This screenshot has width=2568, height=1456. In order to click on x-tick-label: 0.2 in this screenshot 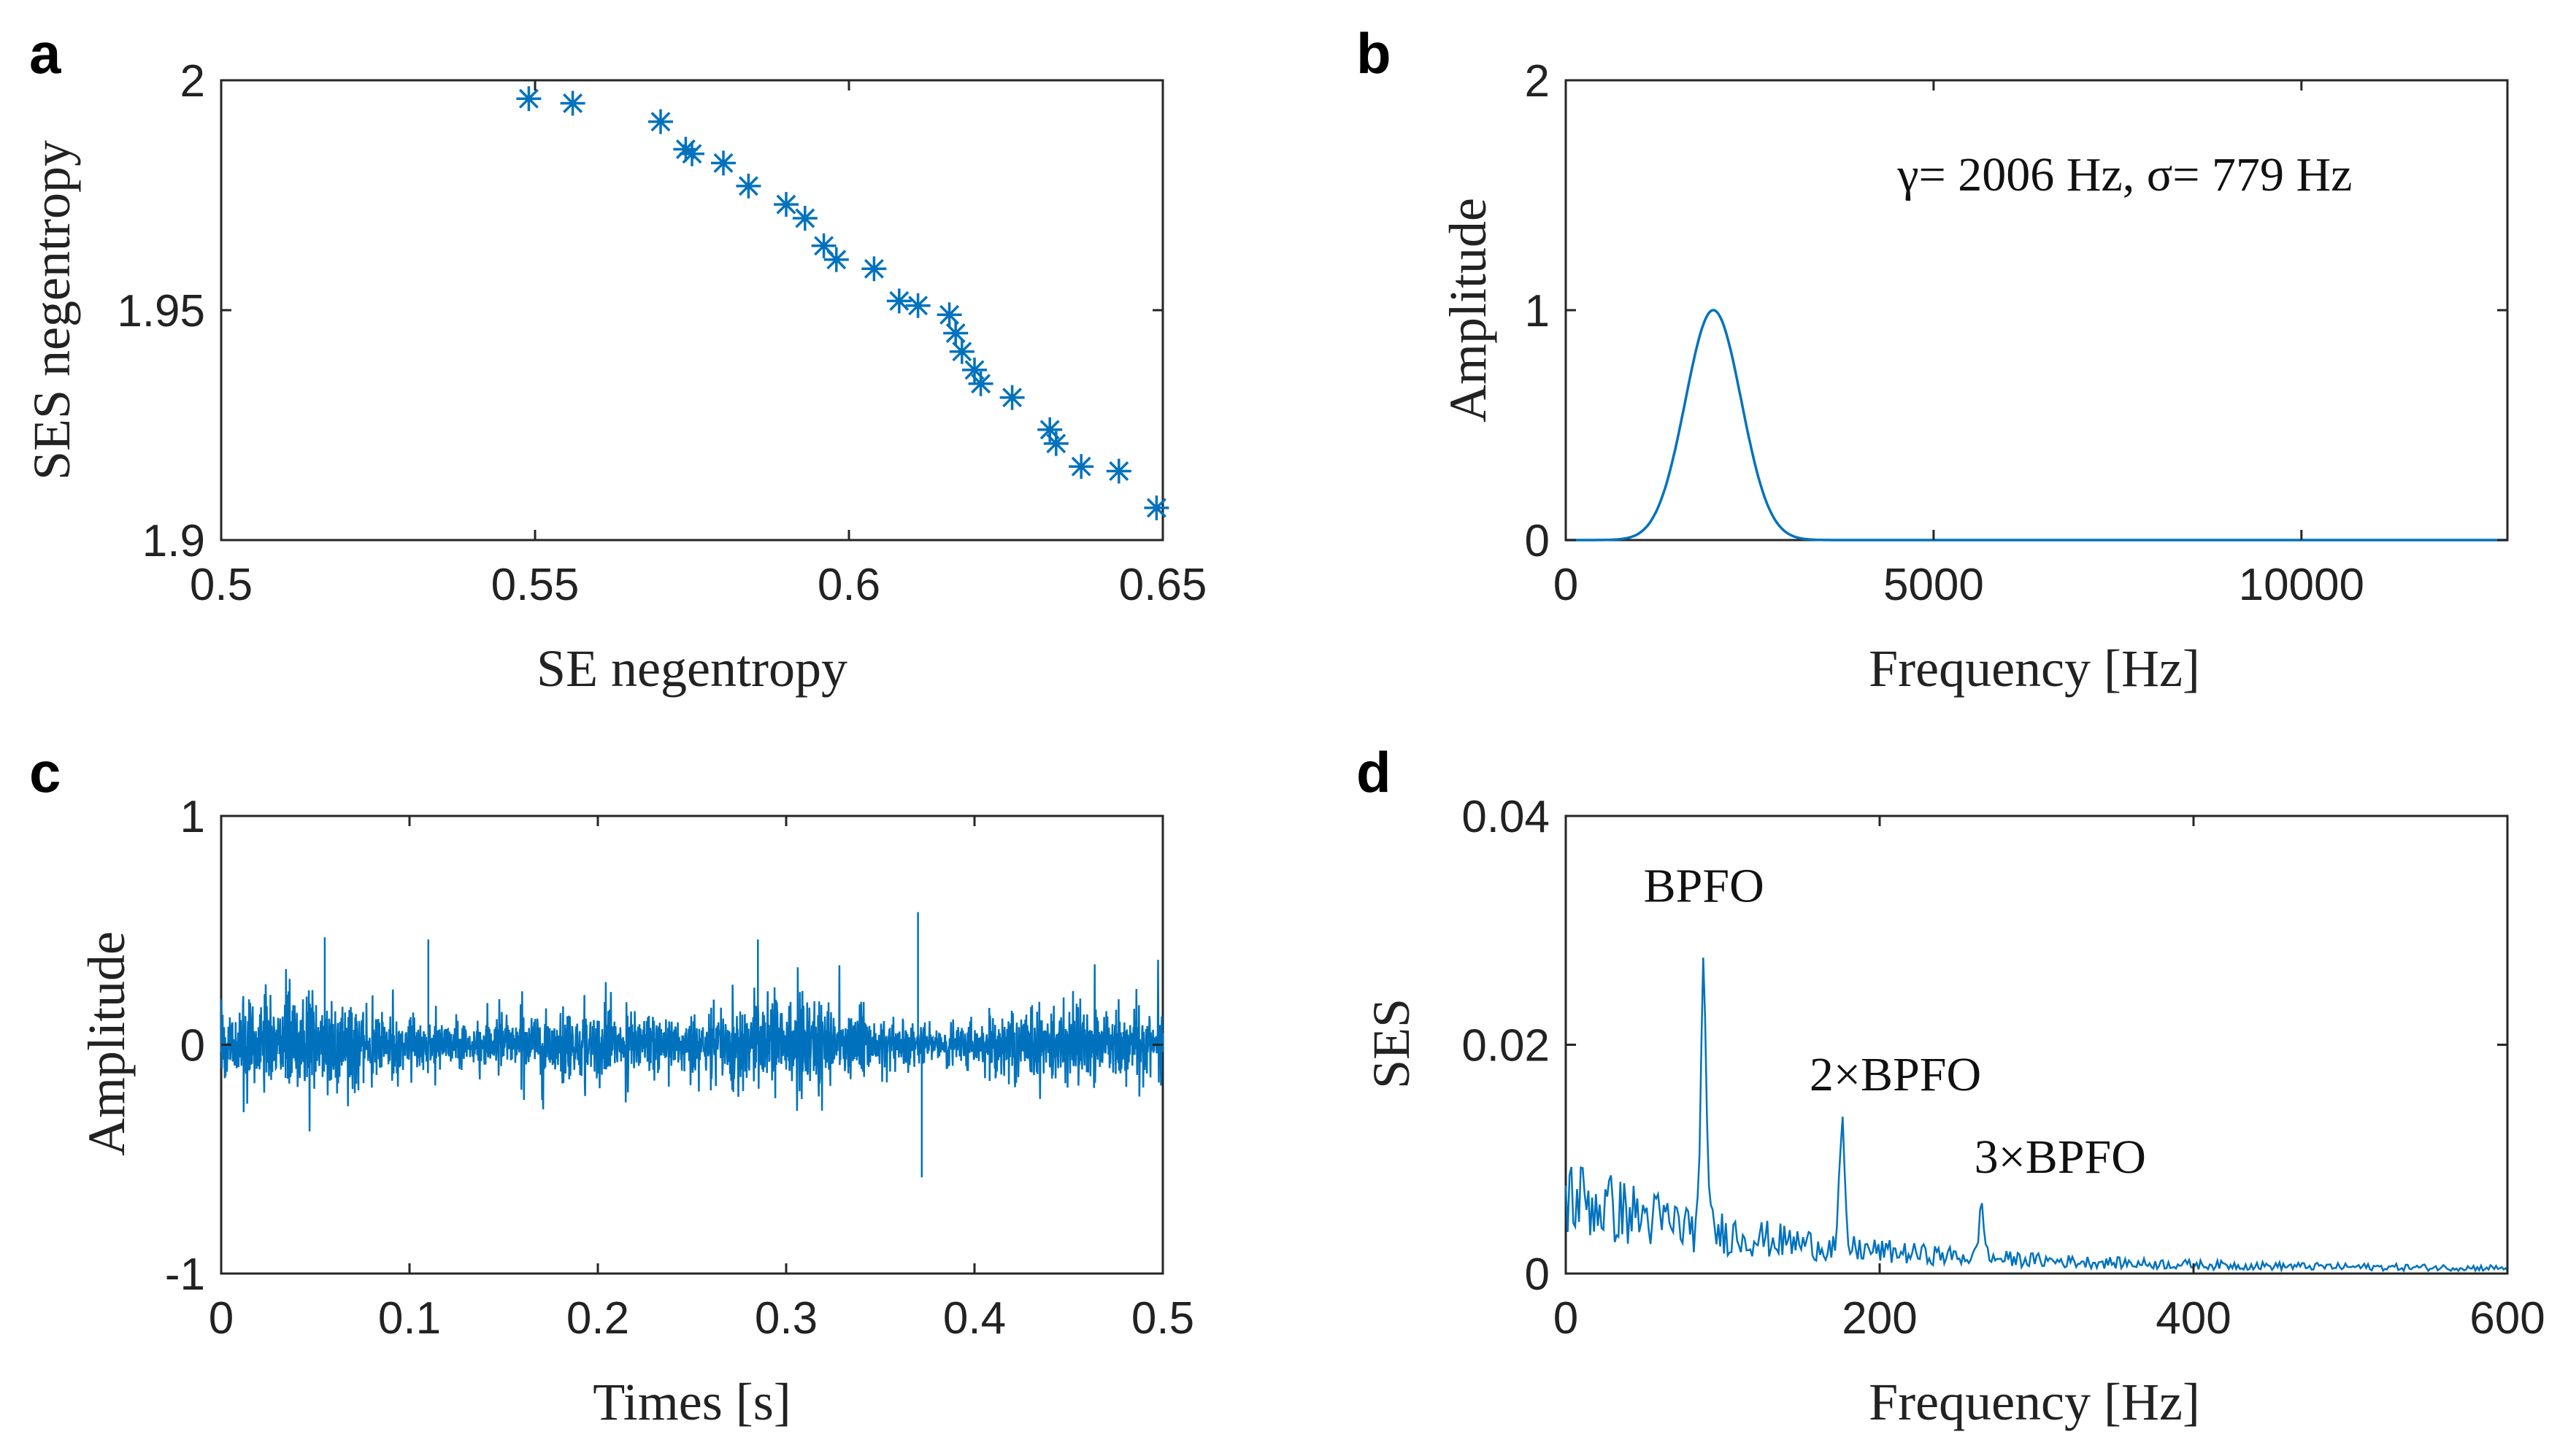, I will do `click(597, 1318)`.